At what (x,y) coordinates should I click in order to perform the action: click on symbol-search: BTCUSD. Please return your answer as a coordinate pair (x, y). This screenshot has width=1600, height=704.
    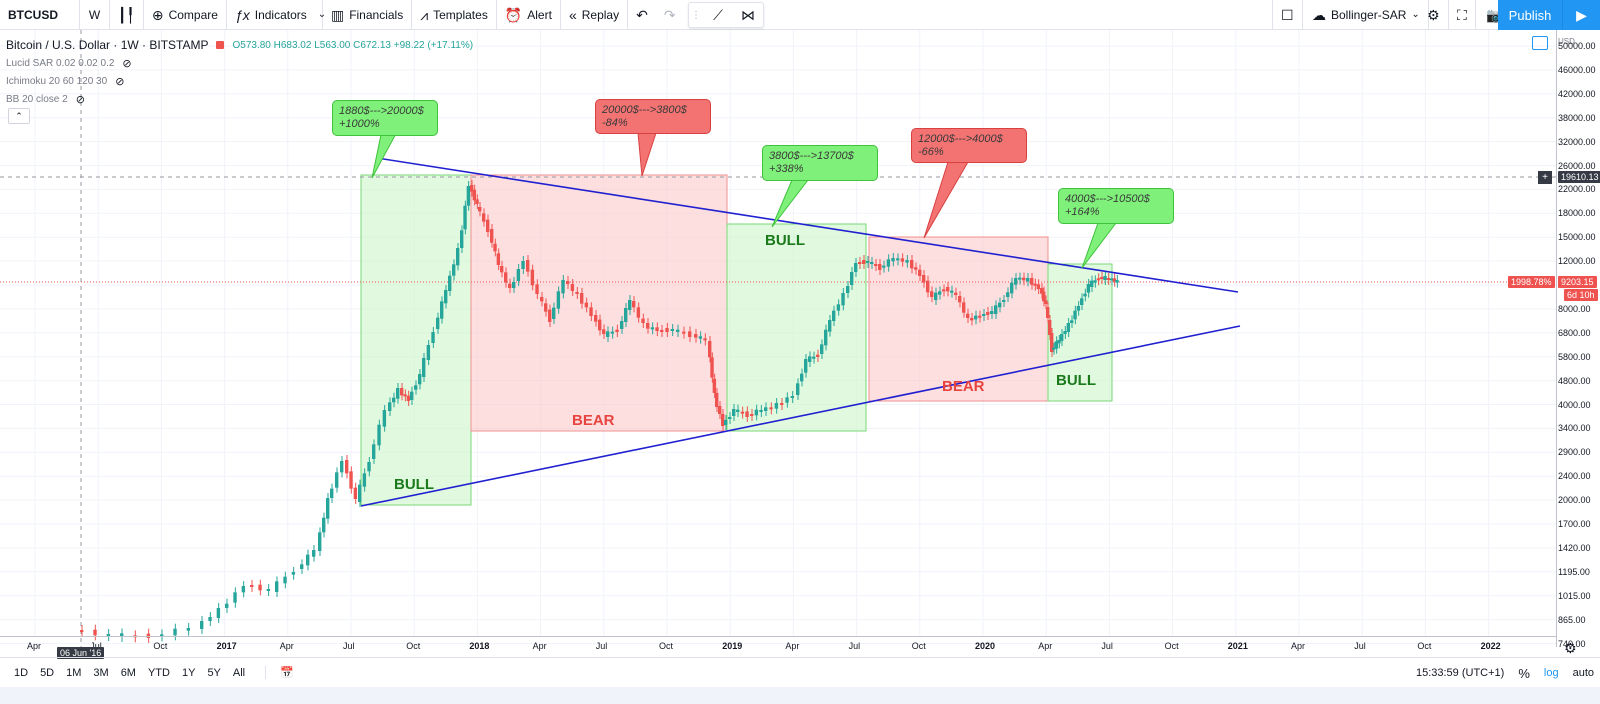
    Looking at the image, I should click on (40, 15).